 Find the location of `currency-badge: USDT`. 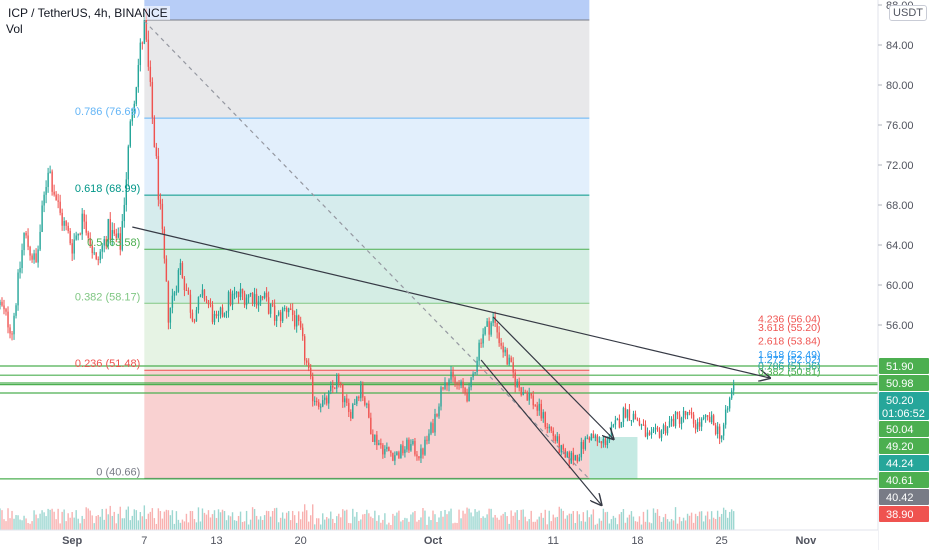

currency-badge: USDT is located at coordinates (908, 13).